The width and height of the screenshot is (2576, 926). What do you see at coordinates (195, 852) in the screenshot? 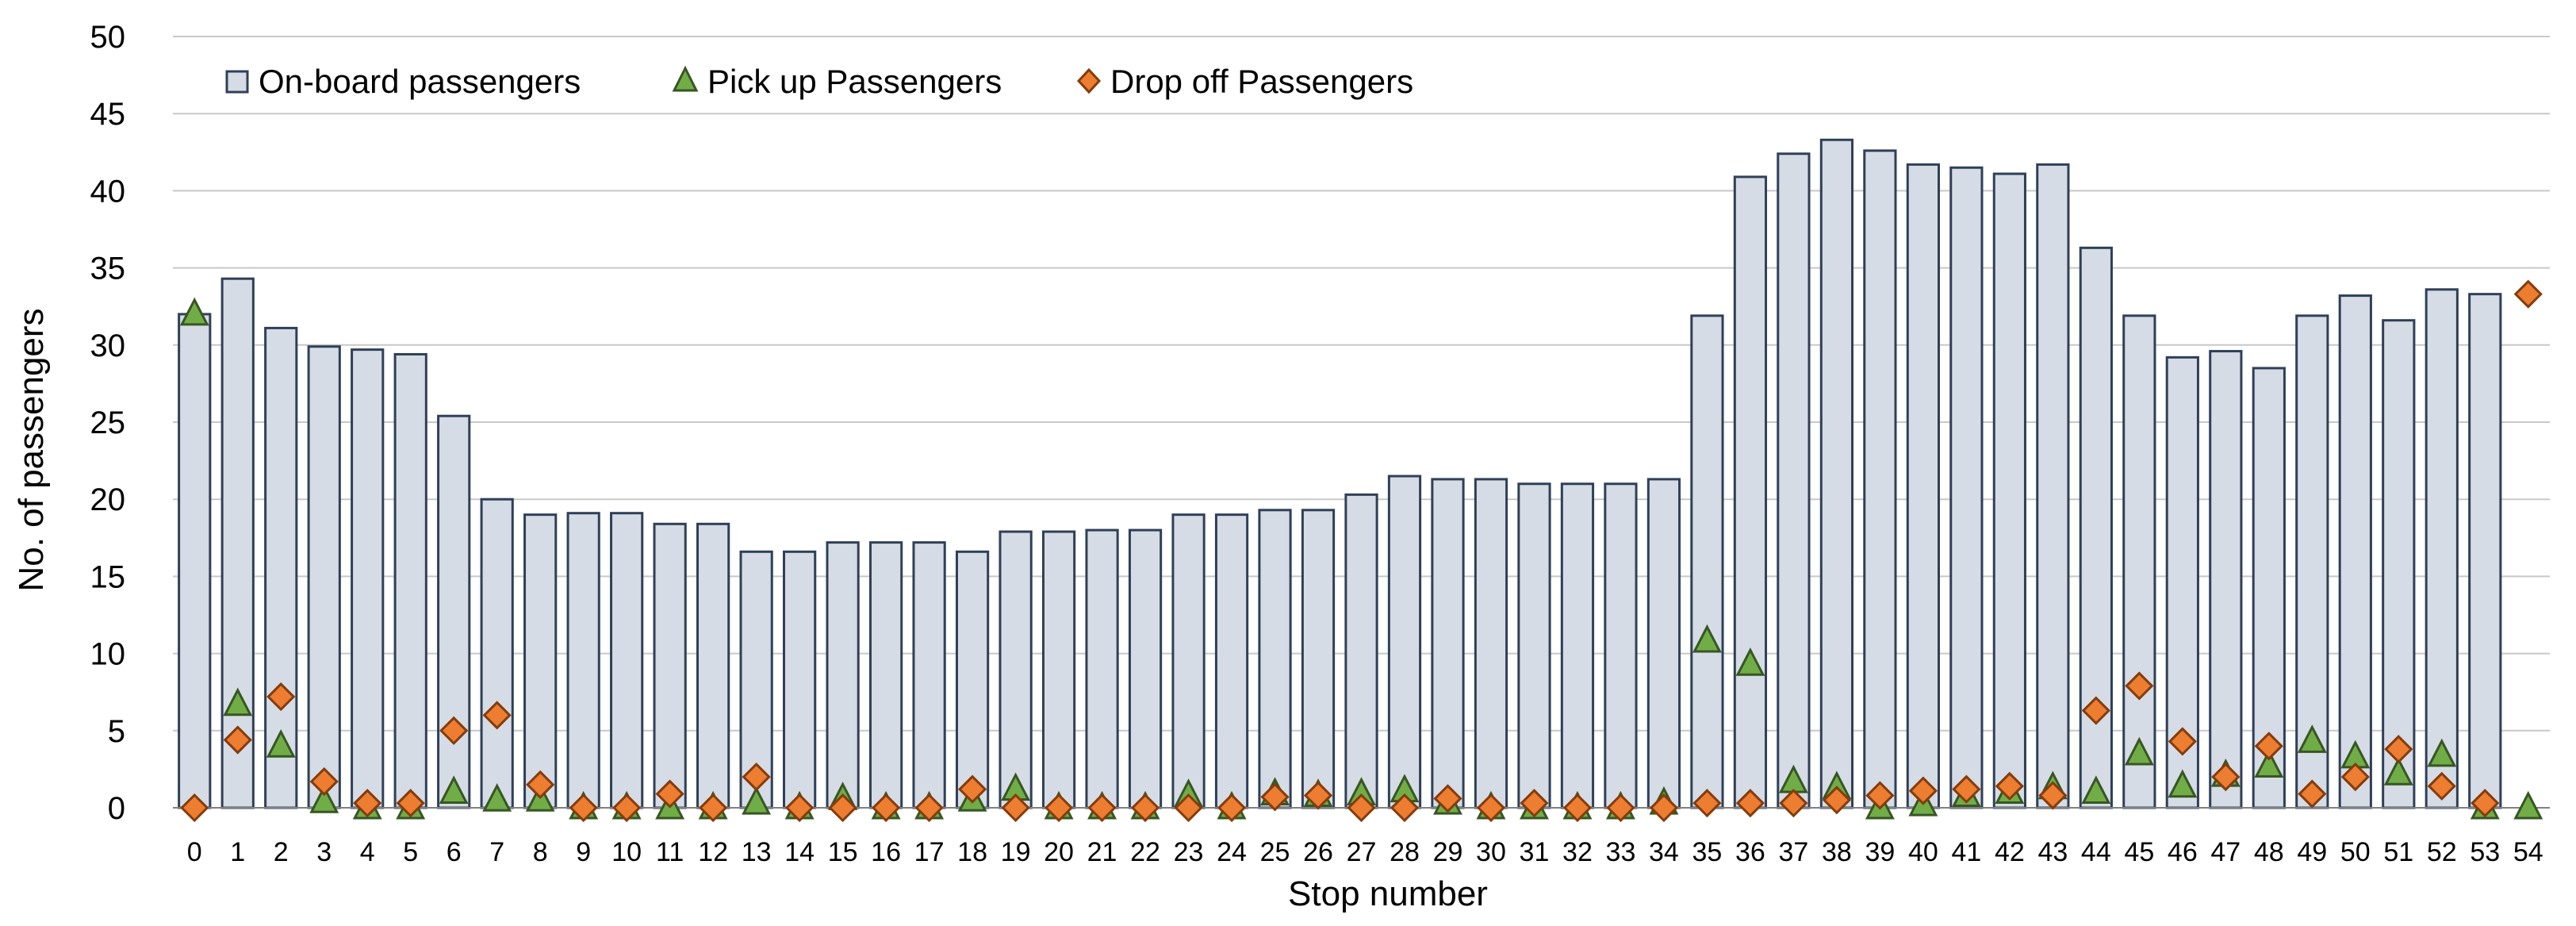
I see `x-tick-label: 0` at bounding box center [195, 852].